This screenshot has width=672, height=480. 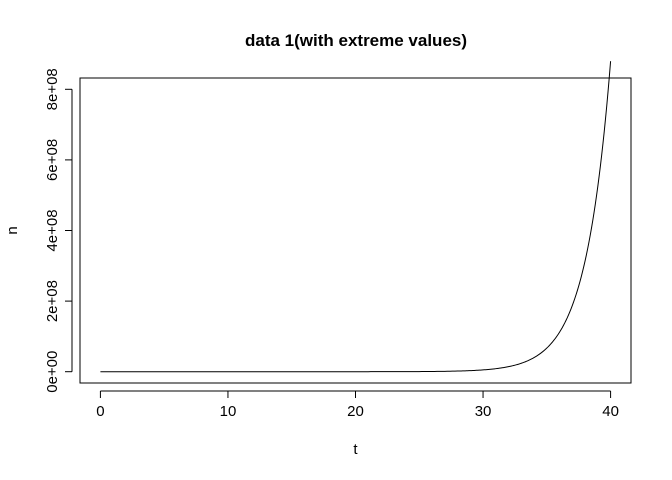 What do you see at coordinates (356, 40) in the screenshot?
I see `chart-title: data 1(with extreme values)` at bounding box center [356, 40].